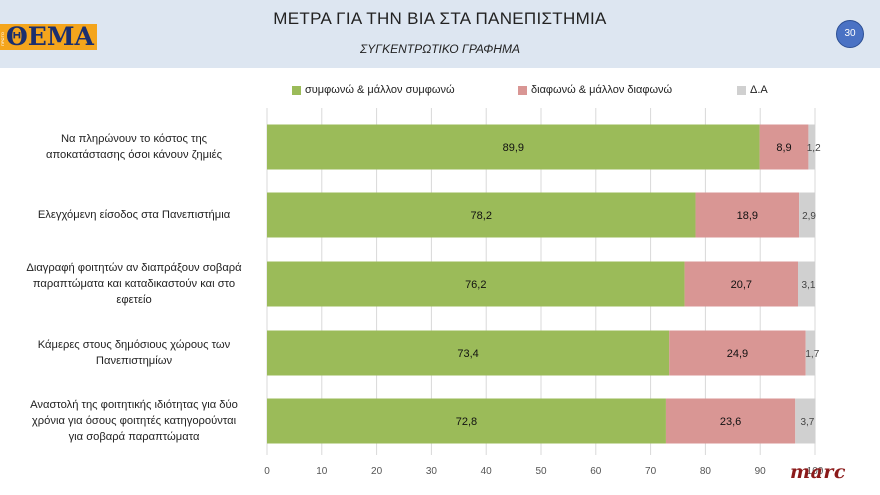 This screenshot has width=880, height=495. I want to click on legend-label-agree: συμφωνώ & μάλλον συμφωνώ, so click(380, 90).